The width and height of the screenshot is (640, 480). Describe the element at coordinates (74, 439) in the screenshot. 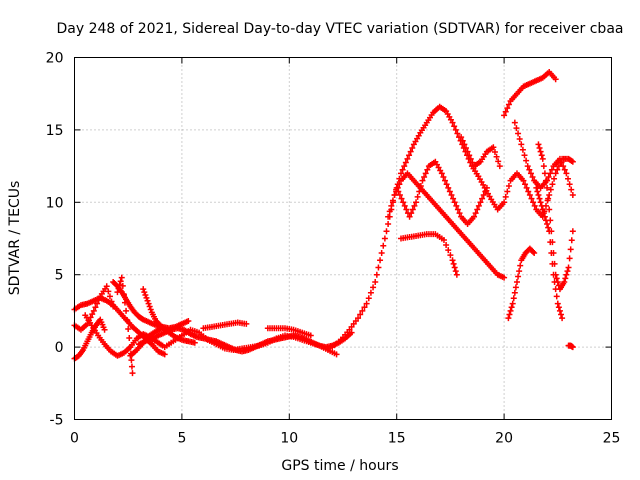

I see `x-tick-label: 0` at that location.